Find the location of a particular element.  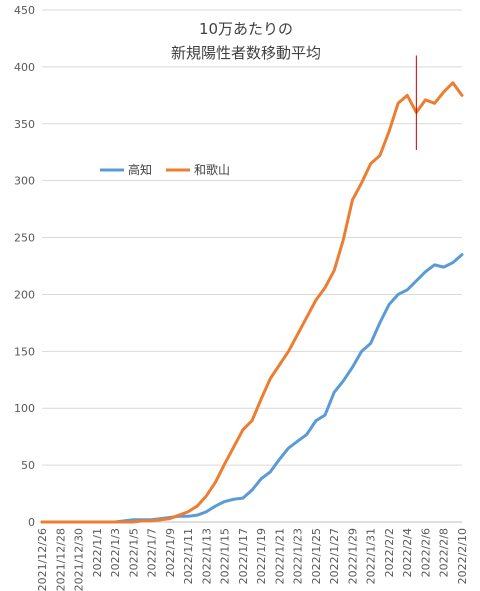

x-tick-label: 2022/2/6 is located at coordinates (425, 552).